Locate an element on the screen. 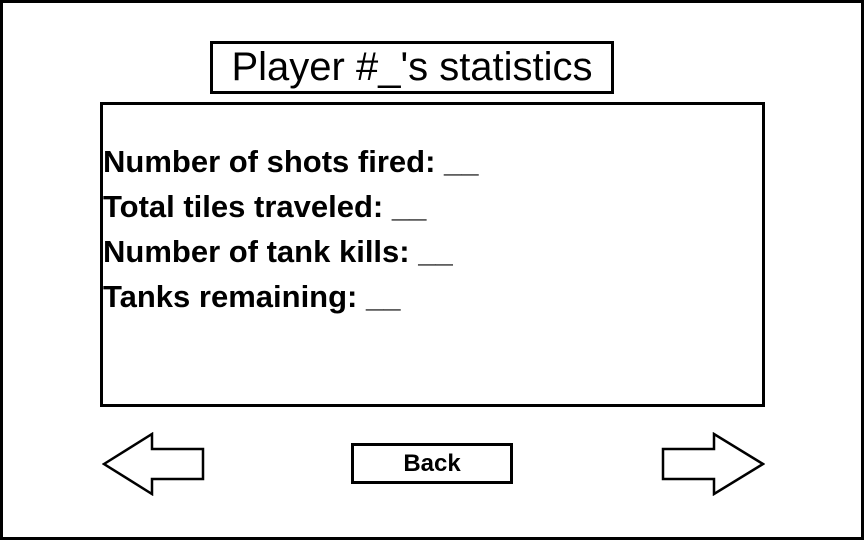  stat-tiles-traveled: Total tiles traveled: __ is located at coordinates (265, 206).